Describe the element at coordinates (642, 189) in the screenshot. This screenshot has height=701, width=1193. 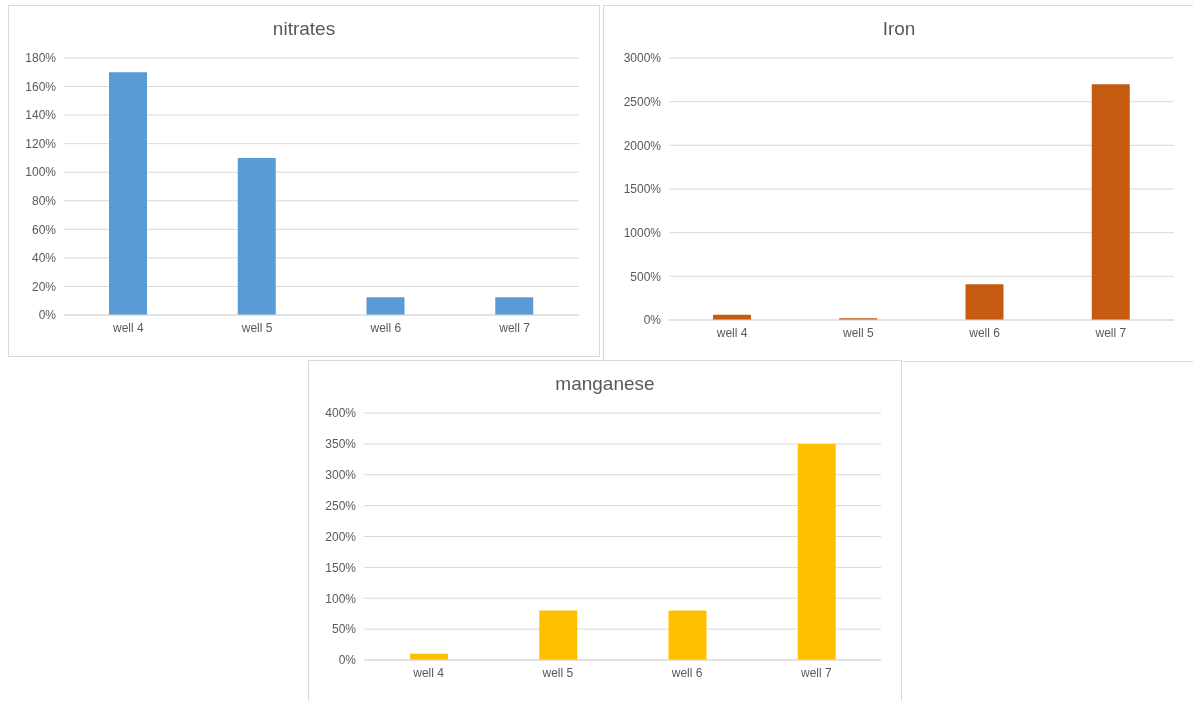
I see `y-tick-label: 1500%` at that location.